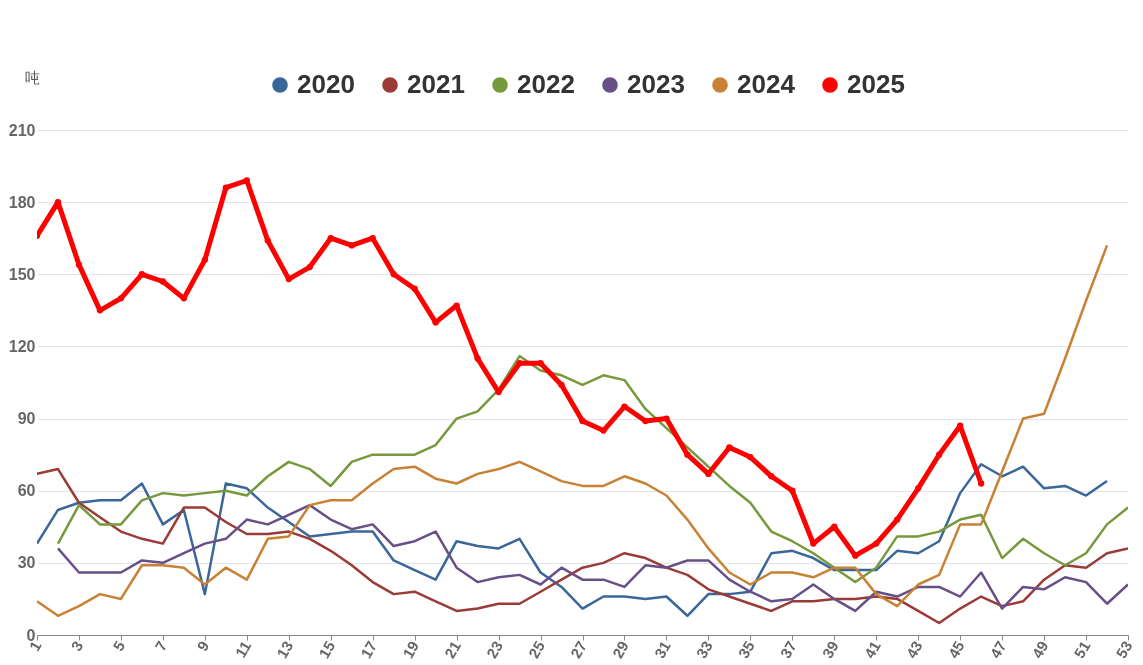 The height and width of the screenshot is (665, 1143). What do you see at coordinates (872, 649) in the screenshot?
I see `x-tick-label: 41` at bounding box center [872, 649].